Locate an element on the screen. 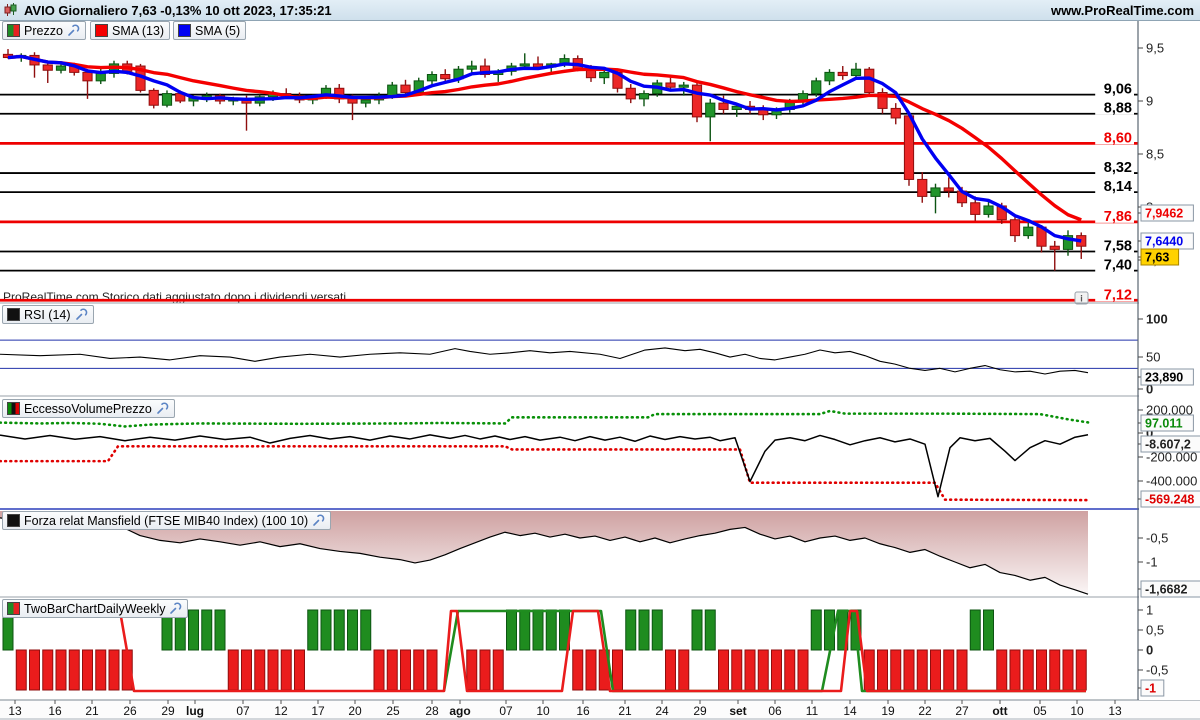 The height and width of the screenshot is (720, 1200). date-label: 11 is located at coordinates (812, 711).